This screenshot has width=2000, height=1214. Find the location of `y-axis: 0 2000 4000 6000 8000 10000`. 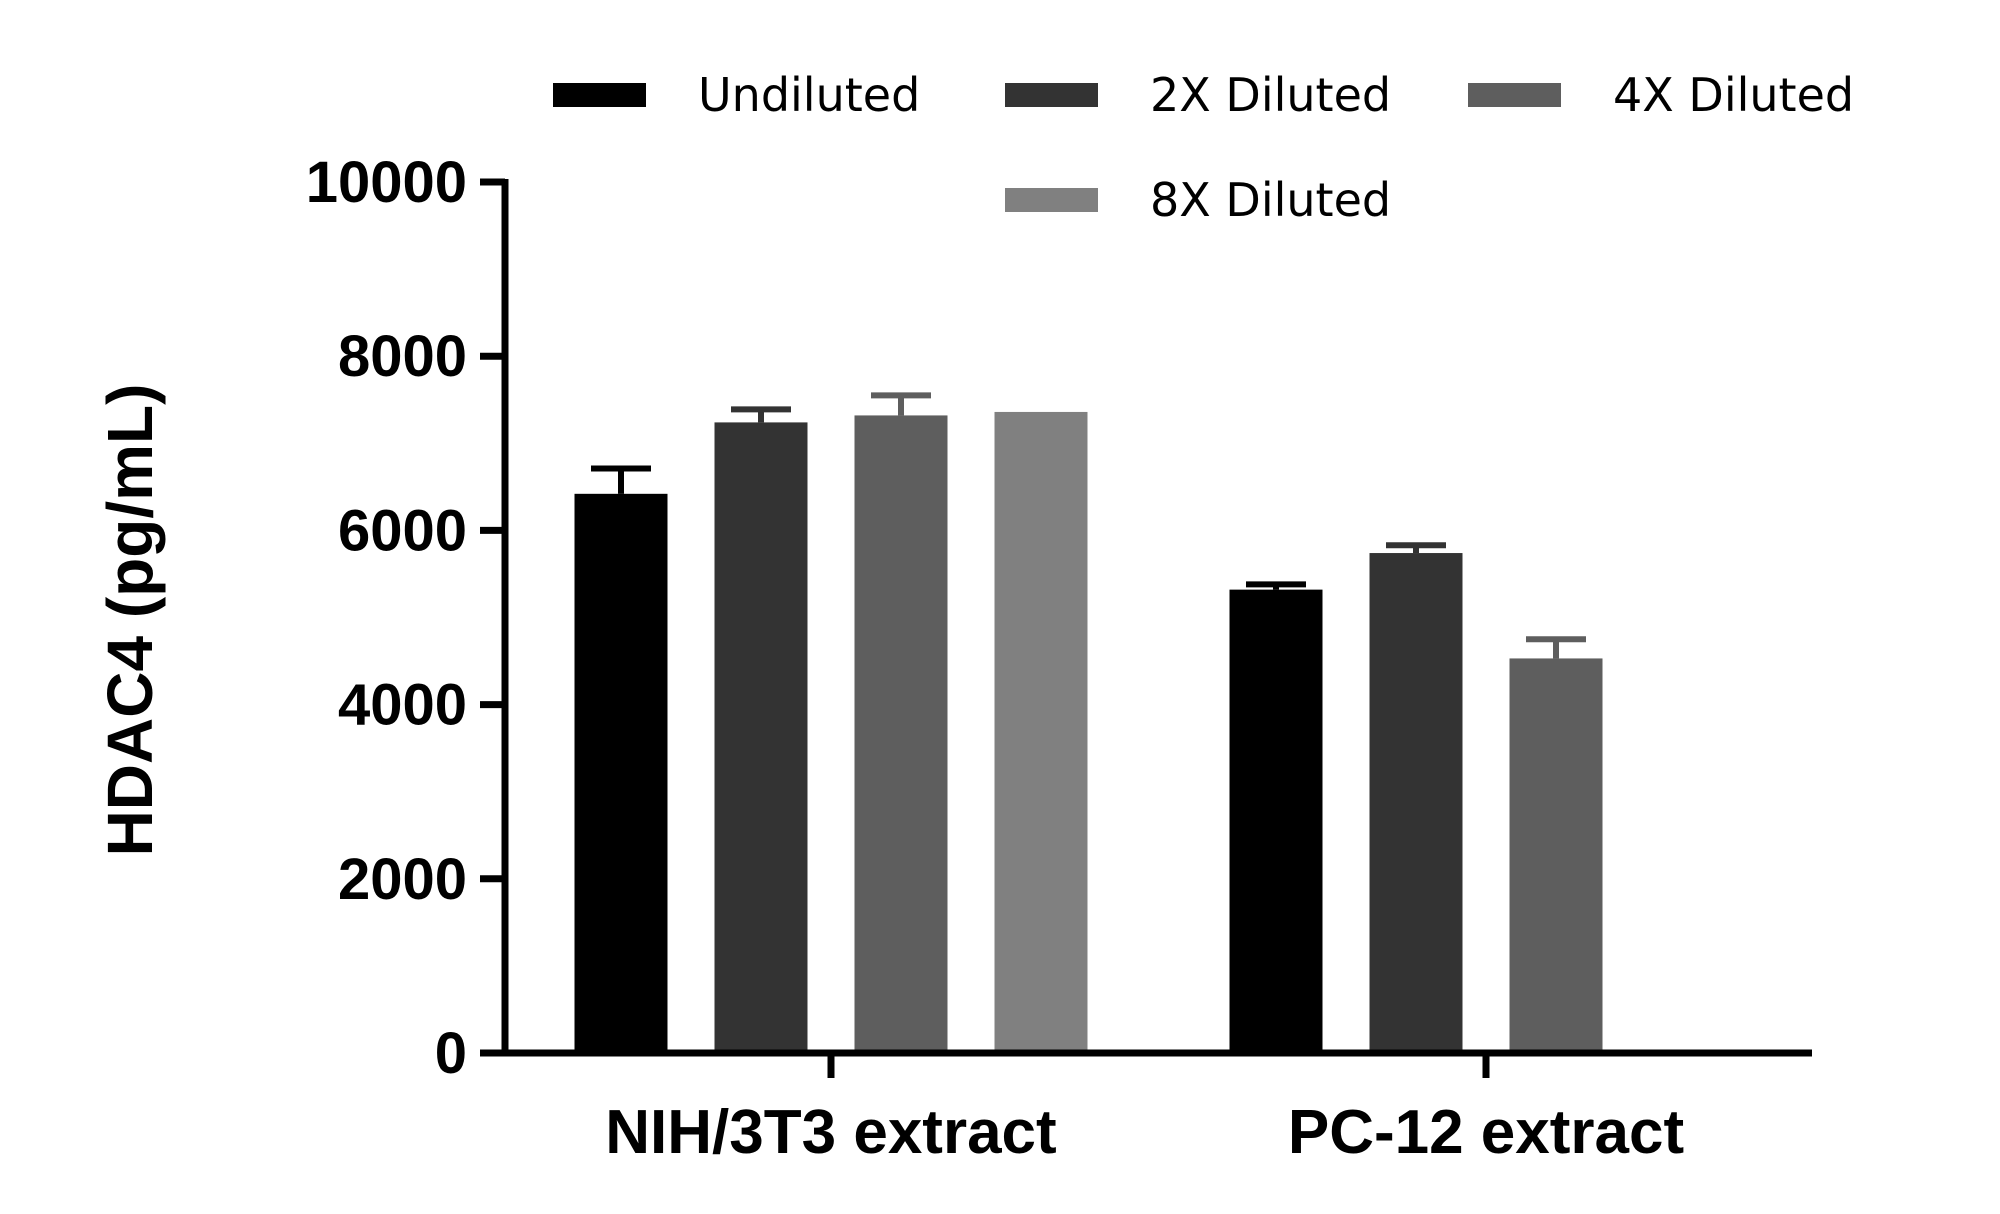

y-axis: 0 2000 4000 6000 8000 10000 is located at coordinates (407, 618).